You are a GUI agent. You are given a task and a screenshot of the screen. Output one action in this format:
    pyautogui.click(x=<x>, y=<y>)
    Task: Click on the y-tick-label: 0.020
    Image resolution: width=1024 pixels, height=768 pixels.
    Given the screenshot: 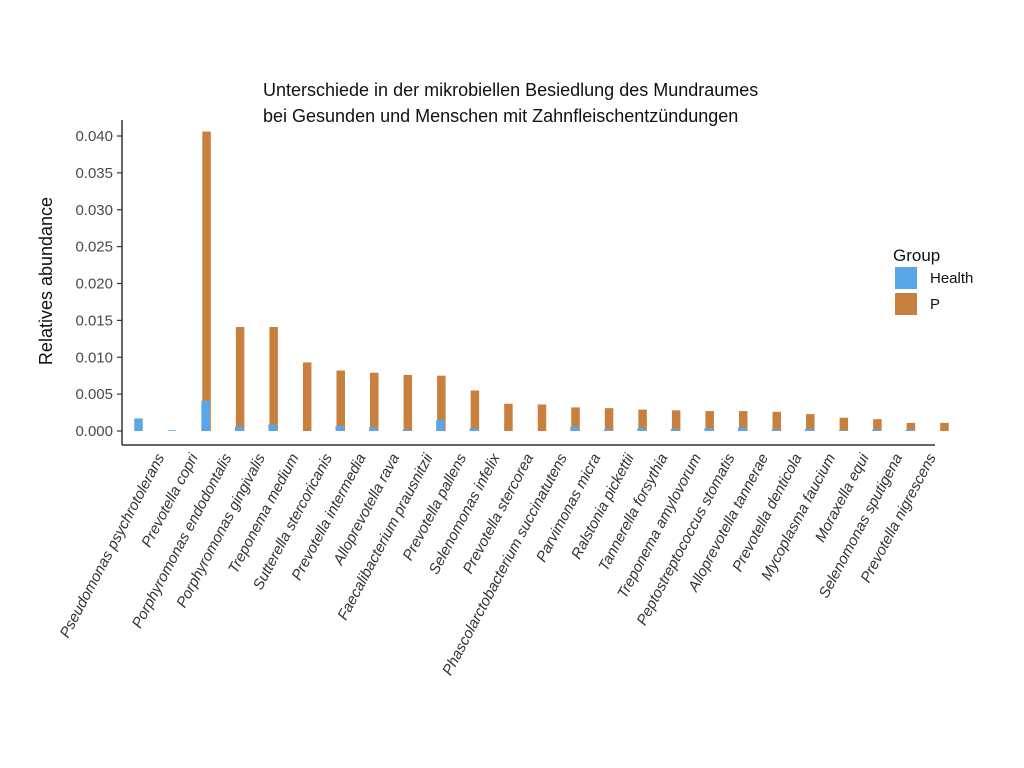 What is the action you would take?
    pyautogui.click(x=94, y=284)
    